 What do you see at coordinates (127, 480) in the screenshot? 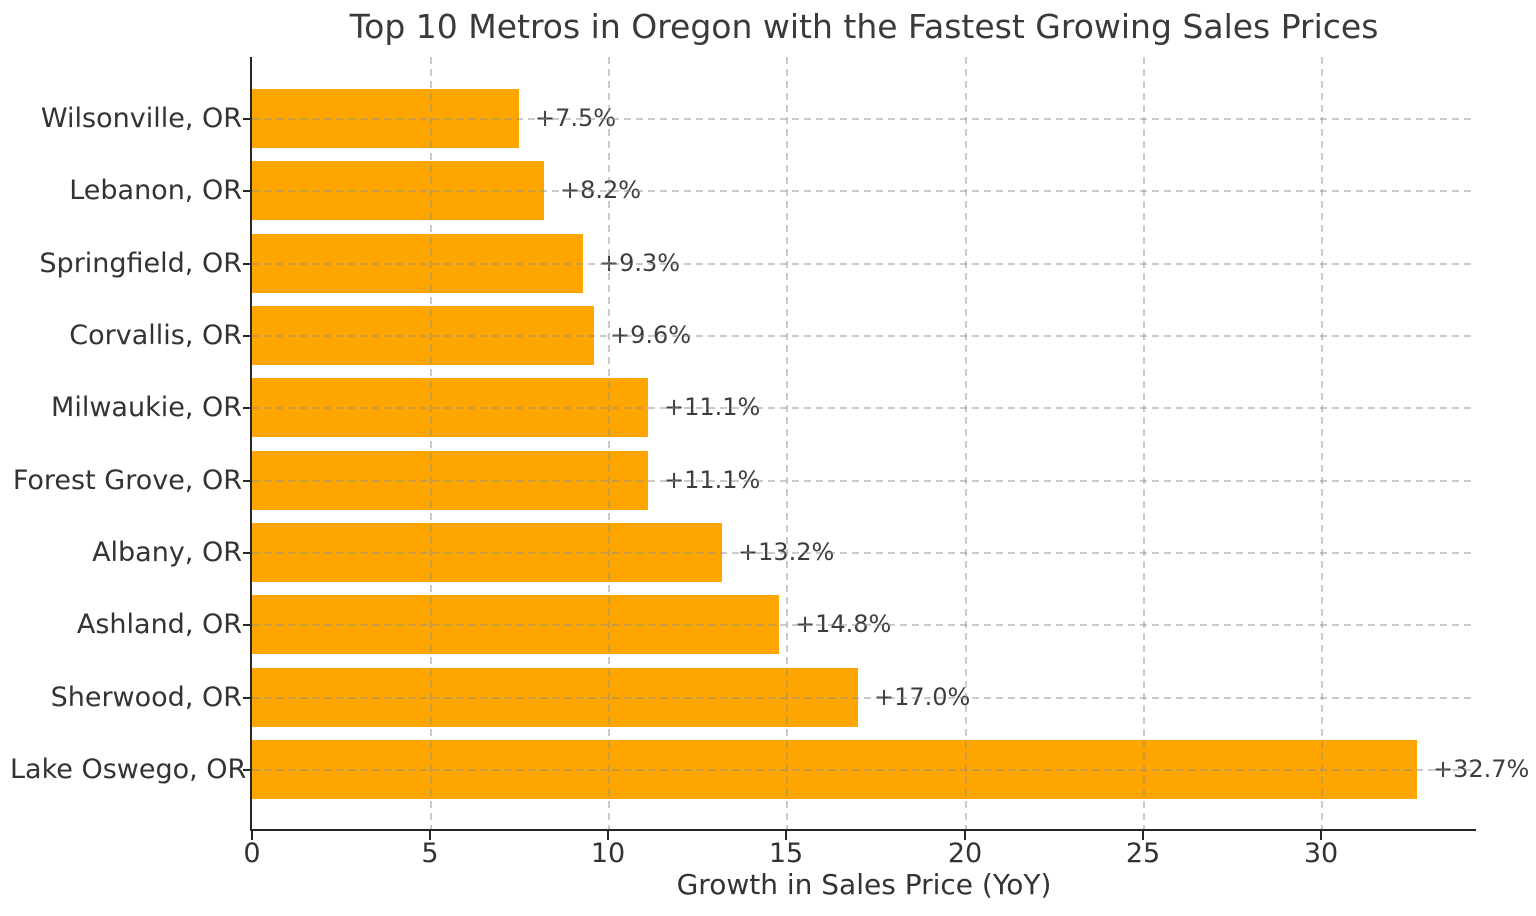
I see `y-tick-label: Forest Grove, OR` at bounding box center [127, 480].